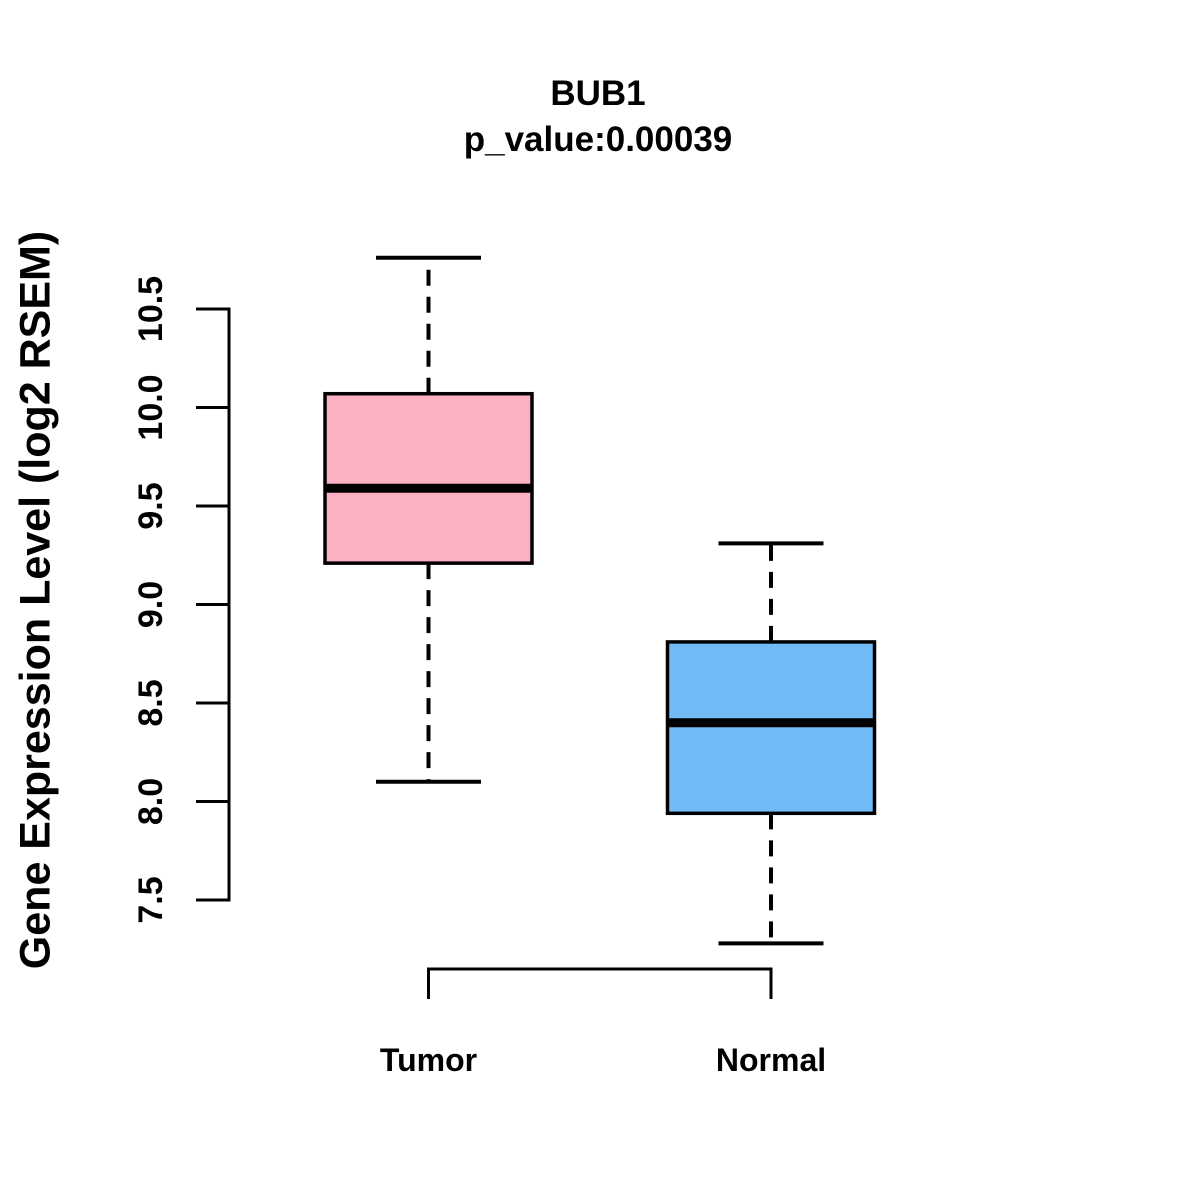 The image size is (1200, 1200). I want to click on x-category-label-normal: Normal, so click(771, 1060).